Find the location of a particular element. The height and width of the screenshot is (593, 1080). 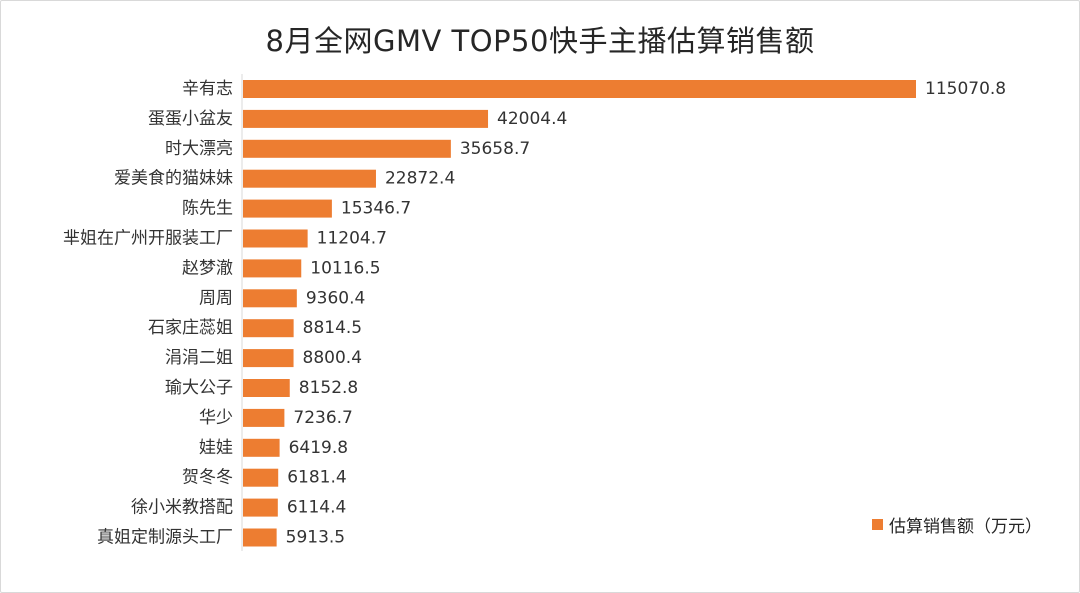

data-label: 6114.4 is located at coordinates (316, 508).